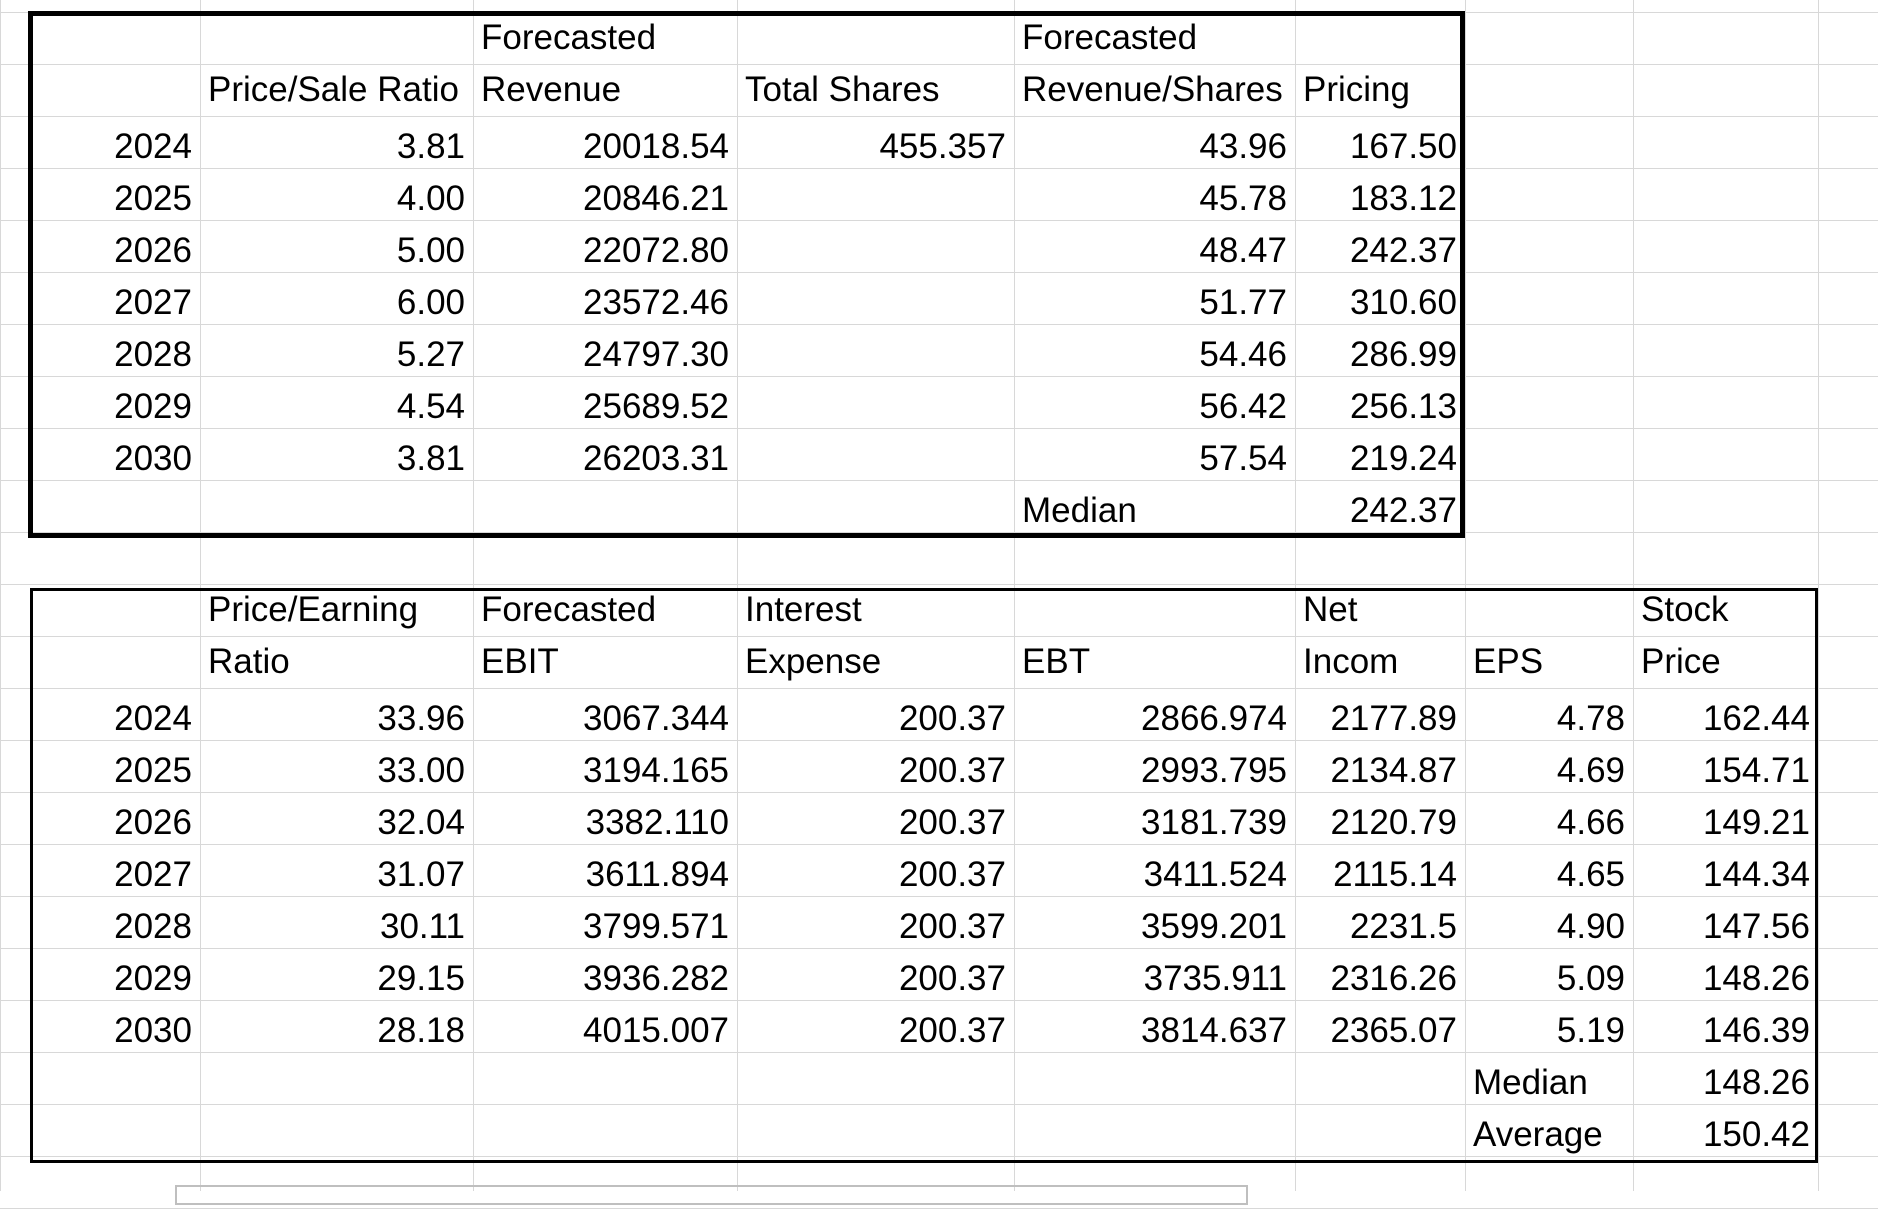 The width and height of the screenshot is (1878, 1209). Describe the element at coordinates (1214, 718) in the screenshot. I see `cell-ebt: 2866.974` at that location.